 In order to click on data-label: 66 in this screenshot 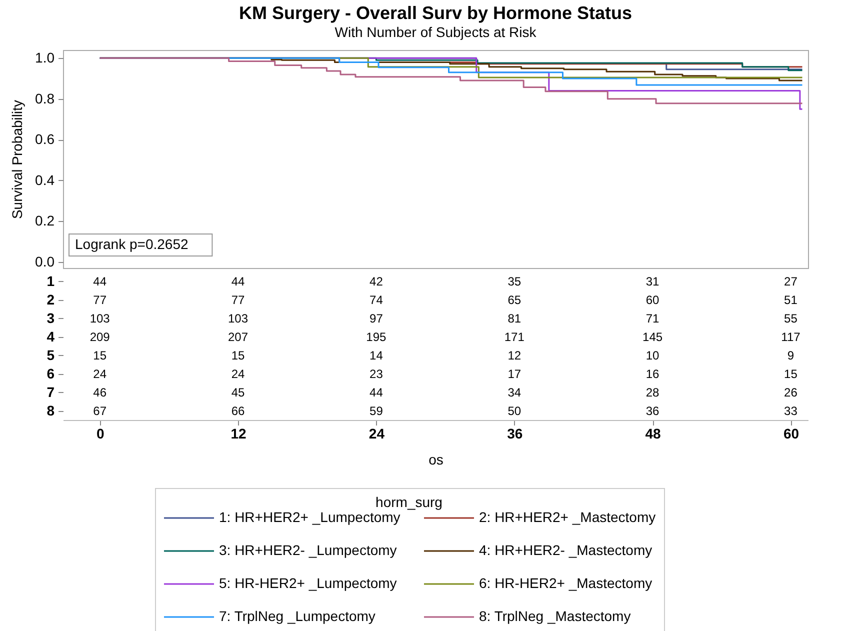, I will do `click(238, 411)`.